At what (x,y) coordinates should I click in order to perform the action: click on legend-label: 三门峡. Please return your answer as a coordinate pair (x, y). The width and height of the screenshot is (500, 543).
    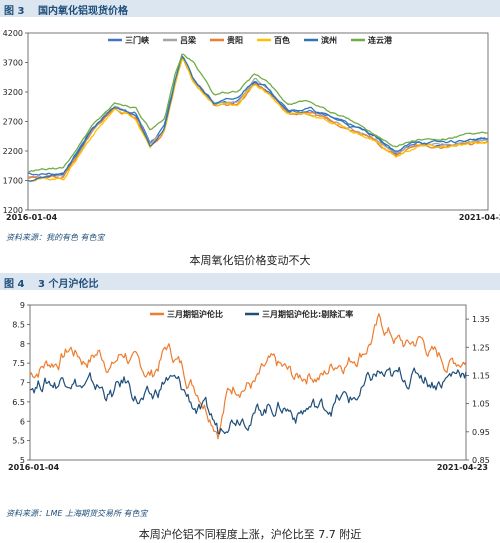
    Looking at the image, I should click on (137, 40).